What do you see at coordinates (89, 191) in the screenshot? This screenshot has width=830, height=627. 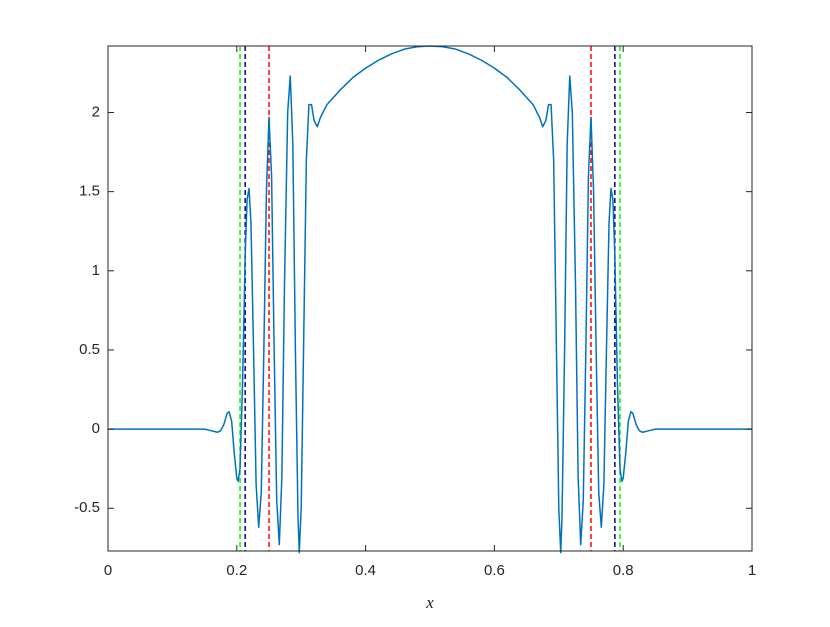 I see `y-tick-label: 1.5` at bounding box center [89, 191].